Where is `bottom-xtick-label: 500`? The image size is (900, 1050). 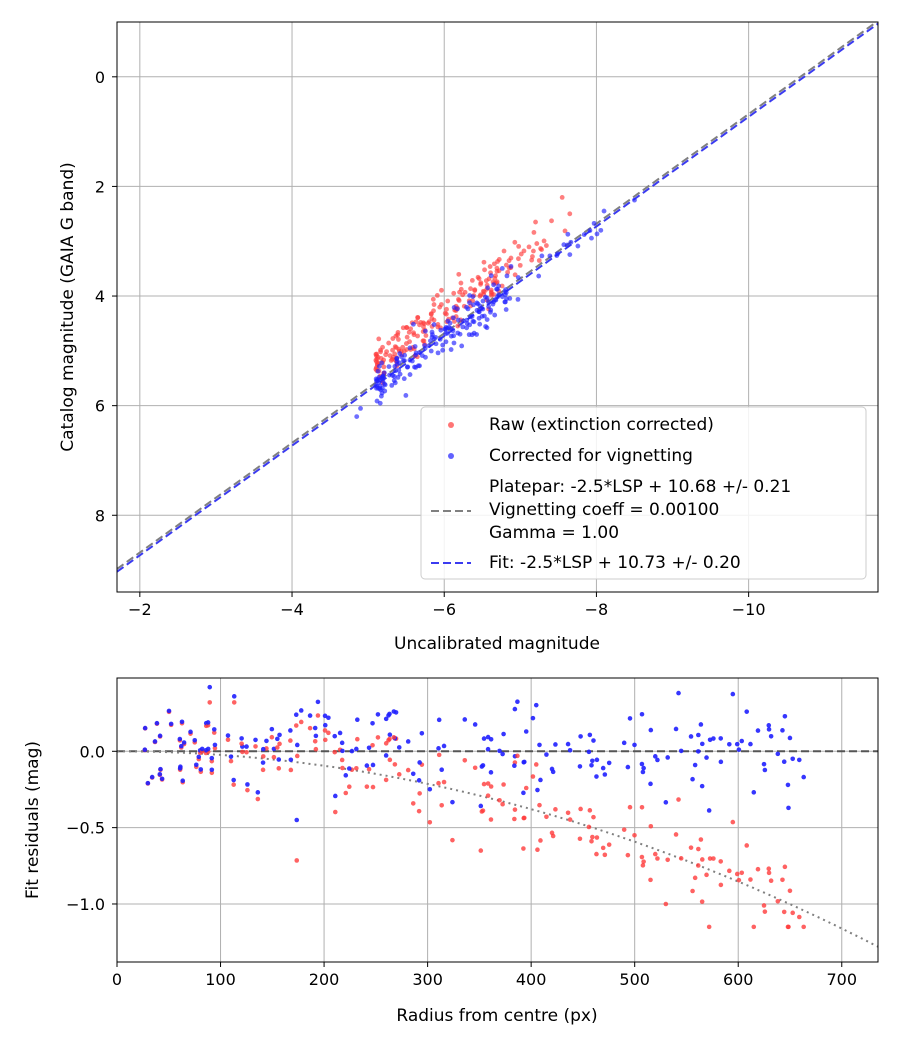
bottom-xtick-label: 500 is located at coordinates (634, 979).